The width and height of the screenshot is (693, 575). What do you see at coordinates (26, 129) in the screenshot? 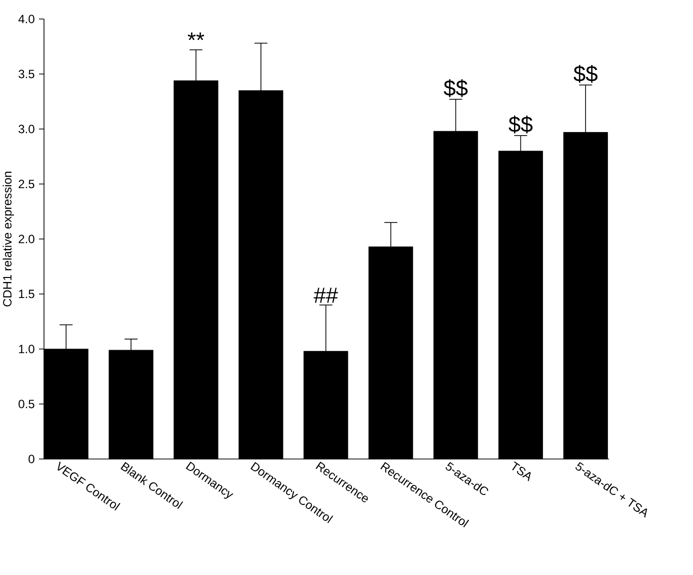
I see `y-tick-label: 3.0` at bounding box center [26, 129].